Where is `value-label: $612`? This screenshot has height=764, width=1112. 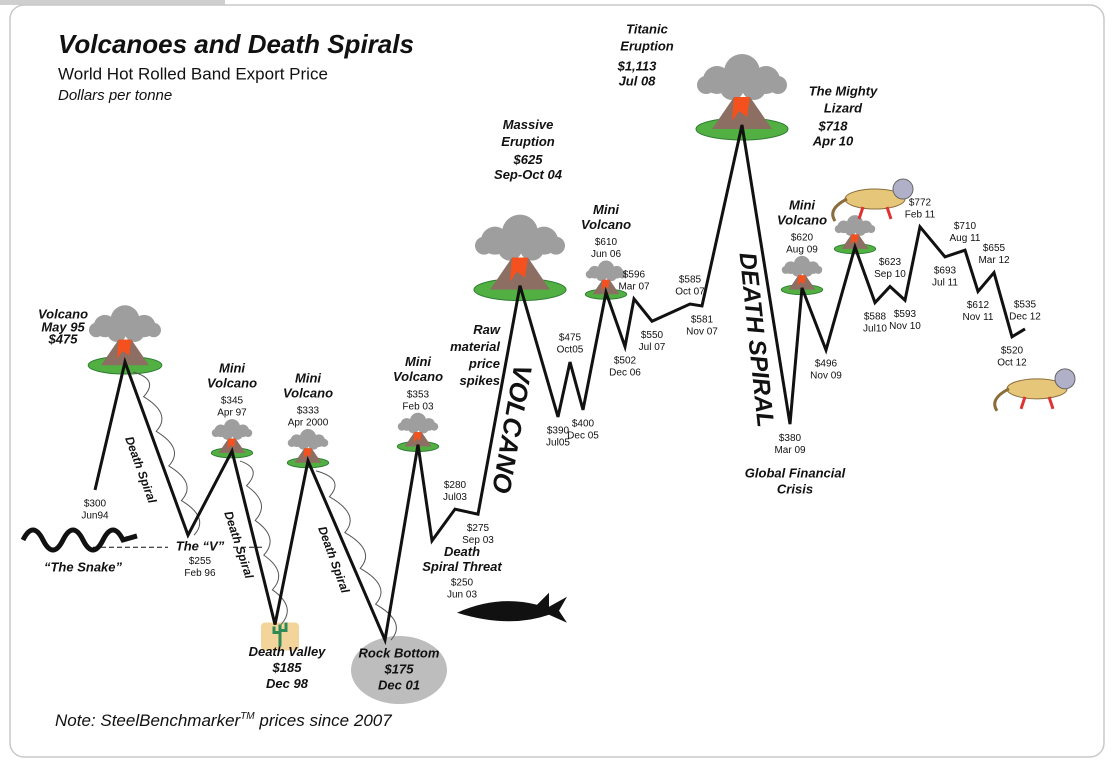 value-label: $612 is located at coordinates (978, 305).